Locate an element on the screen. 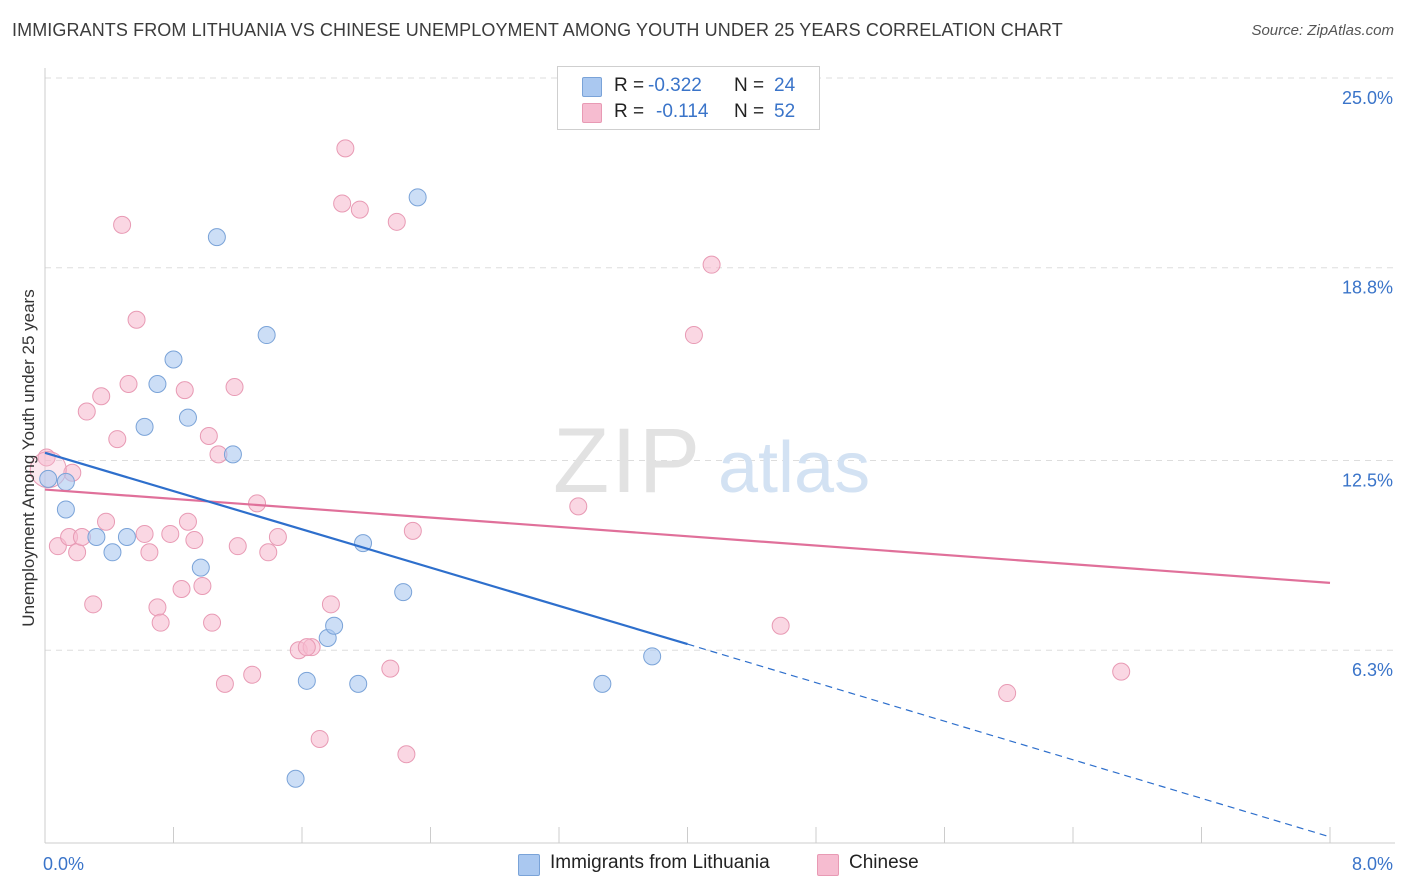 The height and width of the screenshot is (892, 1406). legend-swatch-chinese is located at coordinates (592, 113).